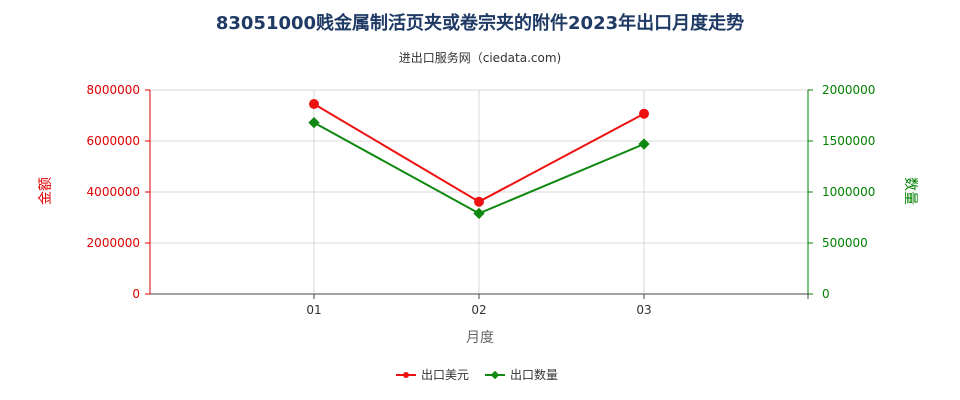 The height and width of the screenshot is (400, 960). Describe the element at coordinates (113, 192) in the screenshot. I see `y-left-tick-label: 4000000` at that location.